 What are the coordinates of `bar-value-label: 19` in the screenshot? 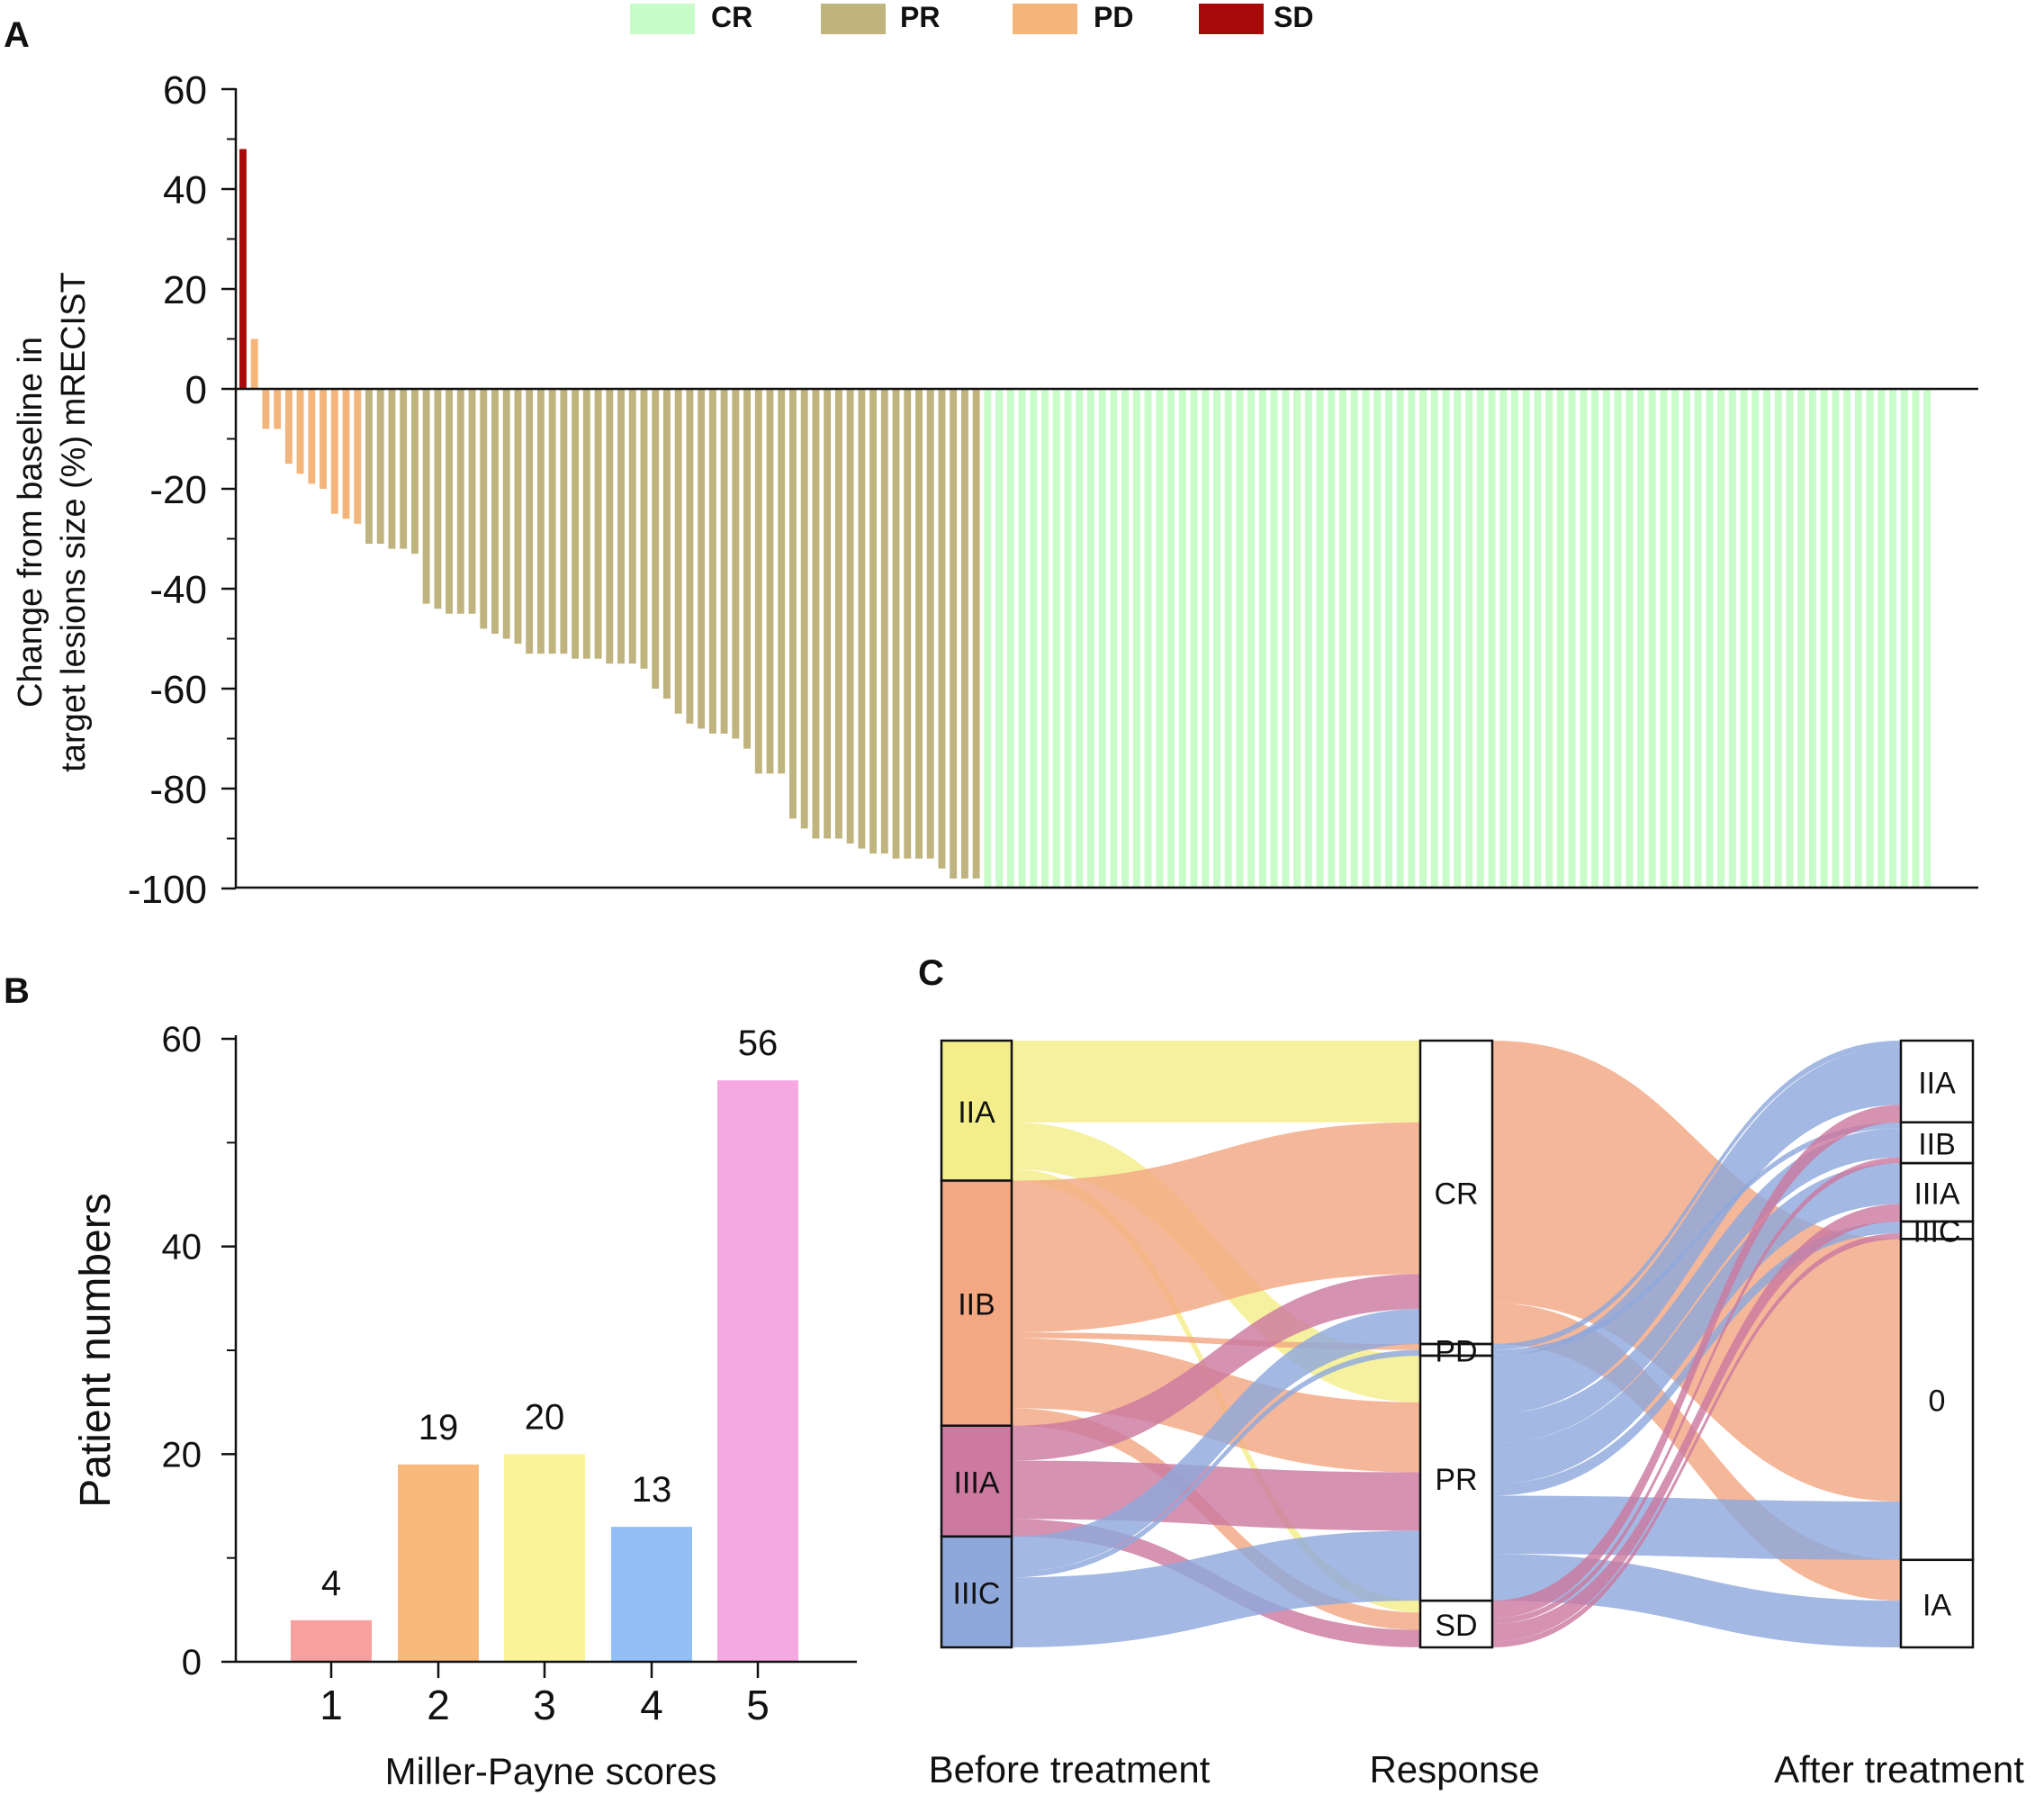 It's located at (439, 1428).